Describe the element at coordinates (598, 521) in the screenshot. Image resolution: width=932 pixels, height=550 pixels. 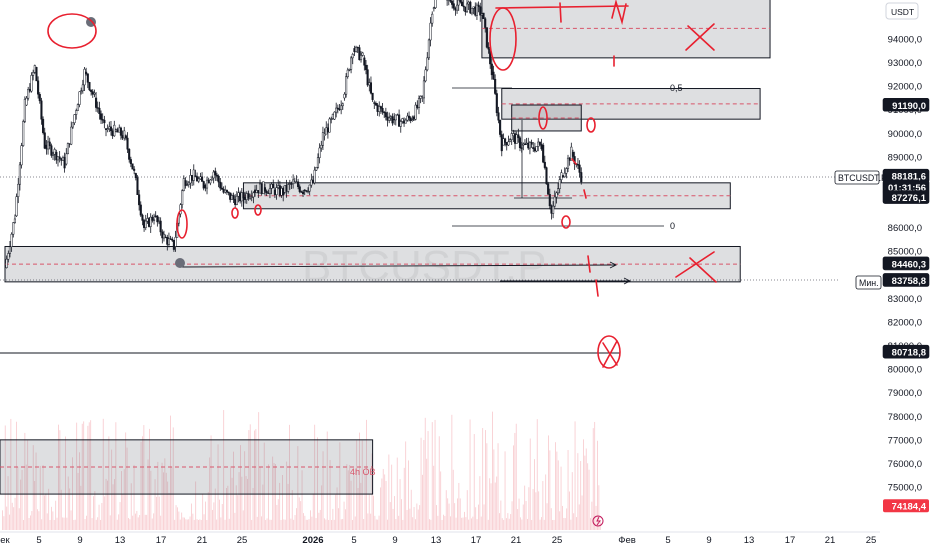
I see `lightning-icon` at that location.